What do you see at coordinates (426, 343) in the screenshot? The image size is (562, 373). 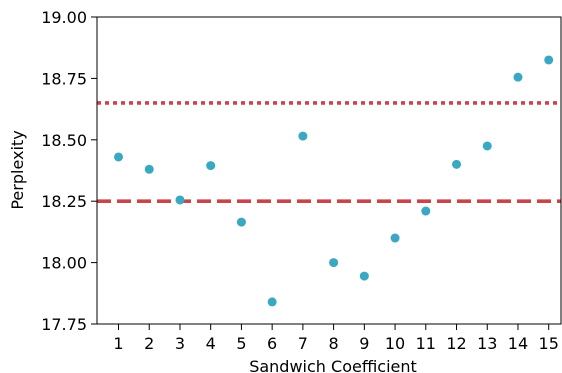 I see `x-tick-label: 11` at bounding box center [426, 343].